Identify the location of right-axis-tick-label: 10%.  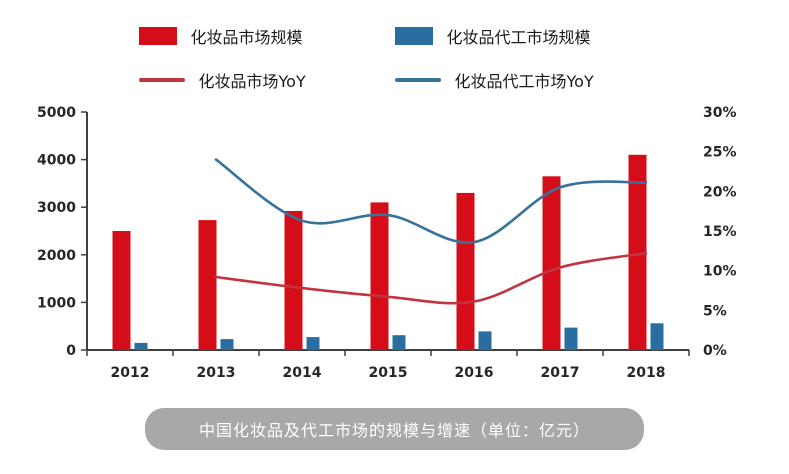
(720, 272).